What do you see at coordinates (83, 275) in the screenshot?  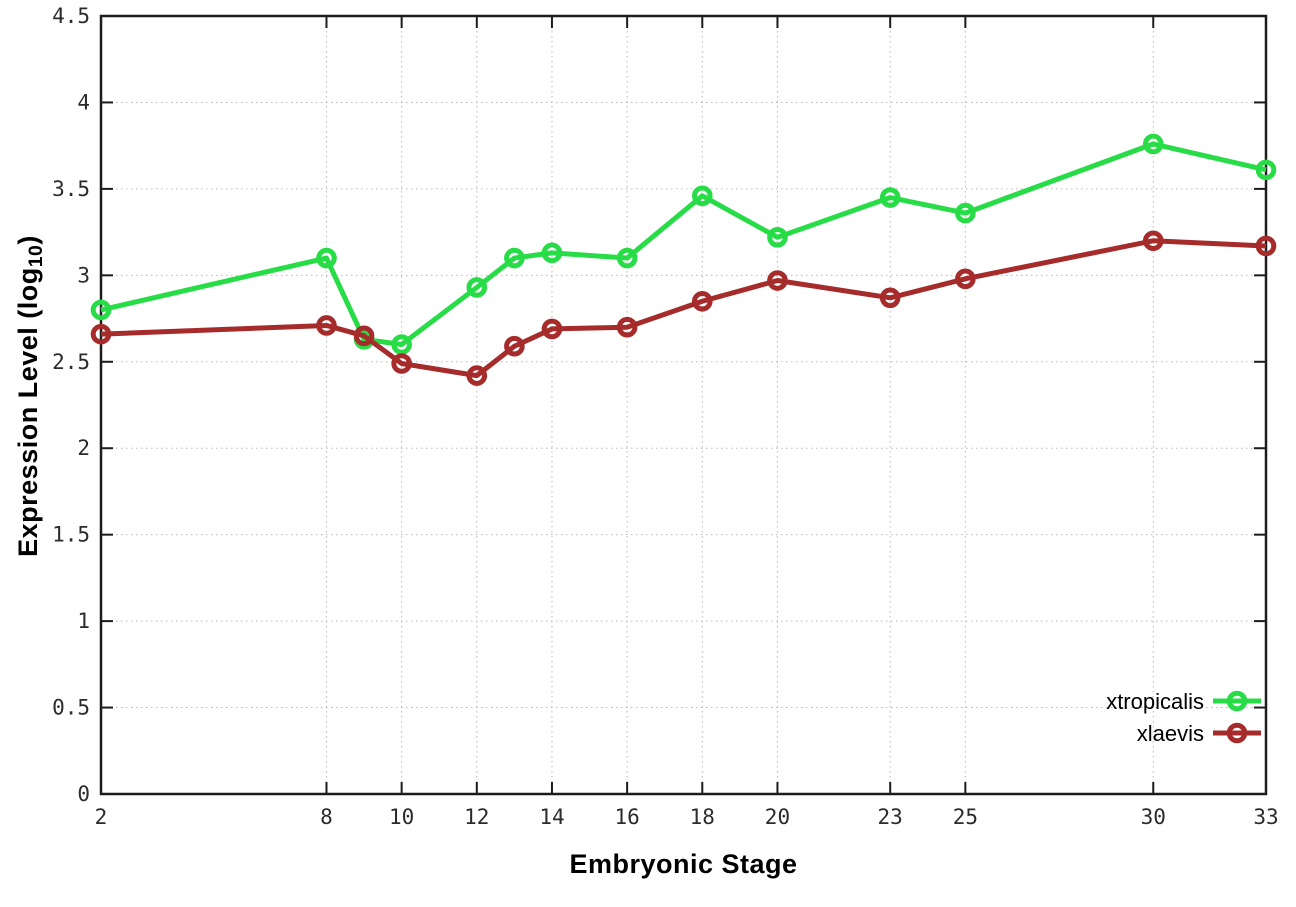 I see `y-tick-label: 3` at bounding box center [83, 275].